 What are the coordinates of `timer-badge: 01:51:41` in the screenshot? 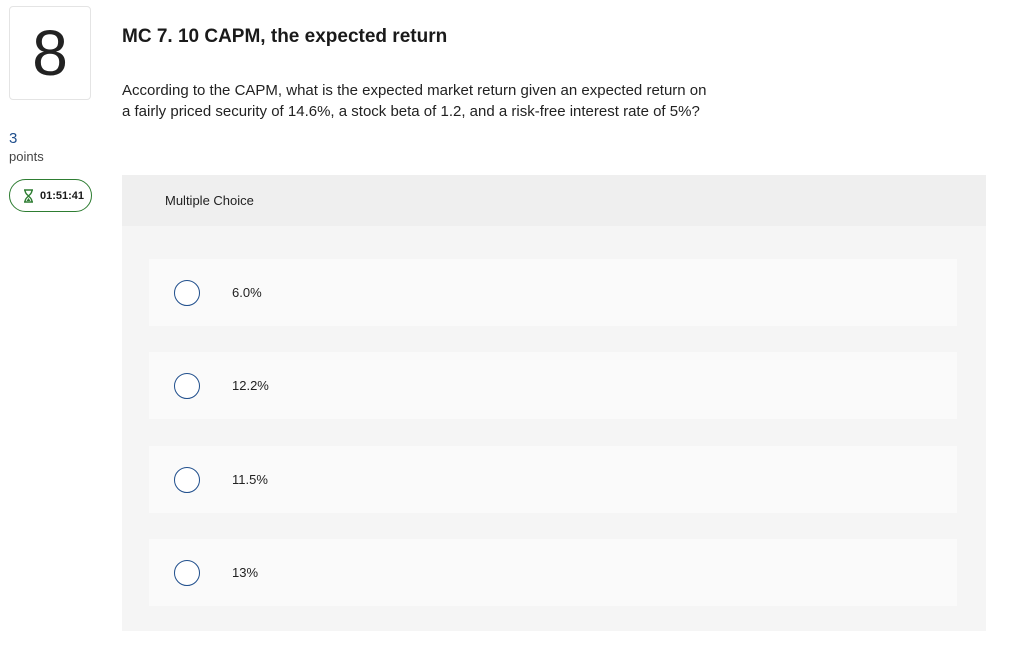 It's located at (50, 195).